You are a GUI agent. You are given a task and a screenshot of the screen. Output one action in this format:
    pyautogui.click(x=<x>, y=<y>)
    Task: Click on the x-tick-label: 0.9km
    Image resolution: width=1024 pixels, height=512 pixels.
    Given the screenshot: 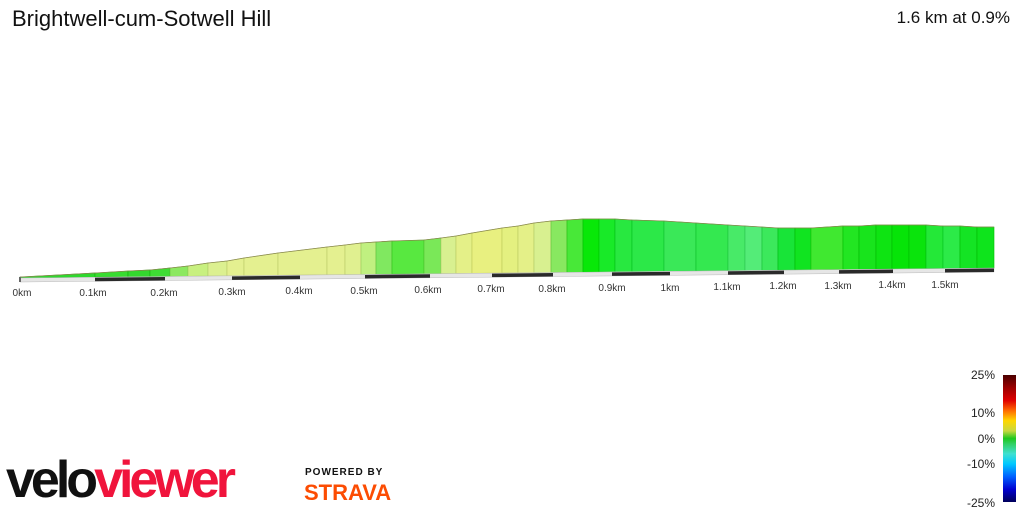 What is the action you would take?
    pyautogui.click(x=612, y=288)
    